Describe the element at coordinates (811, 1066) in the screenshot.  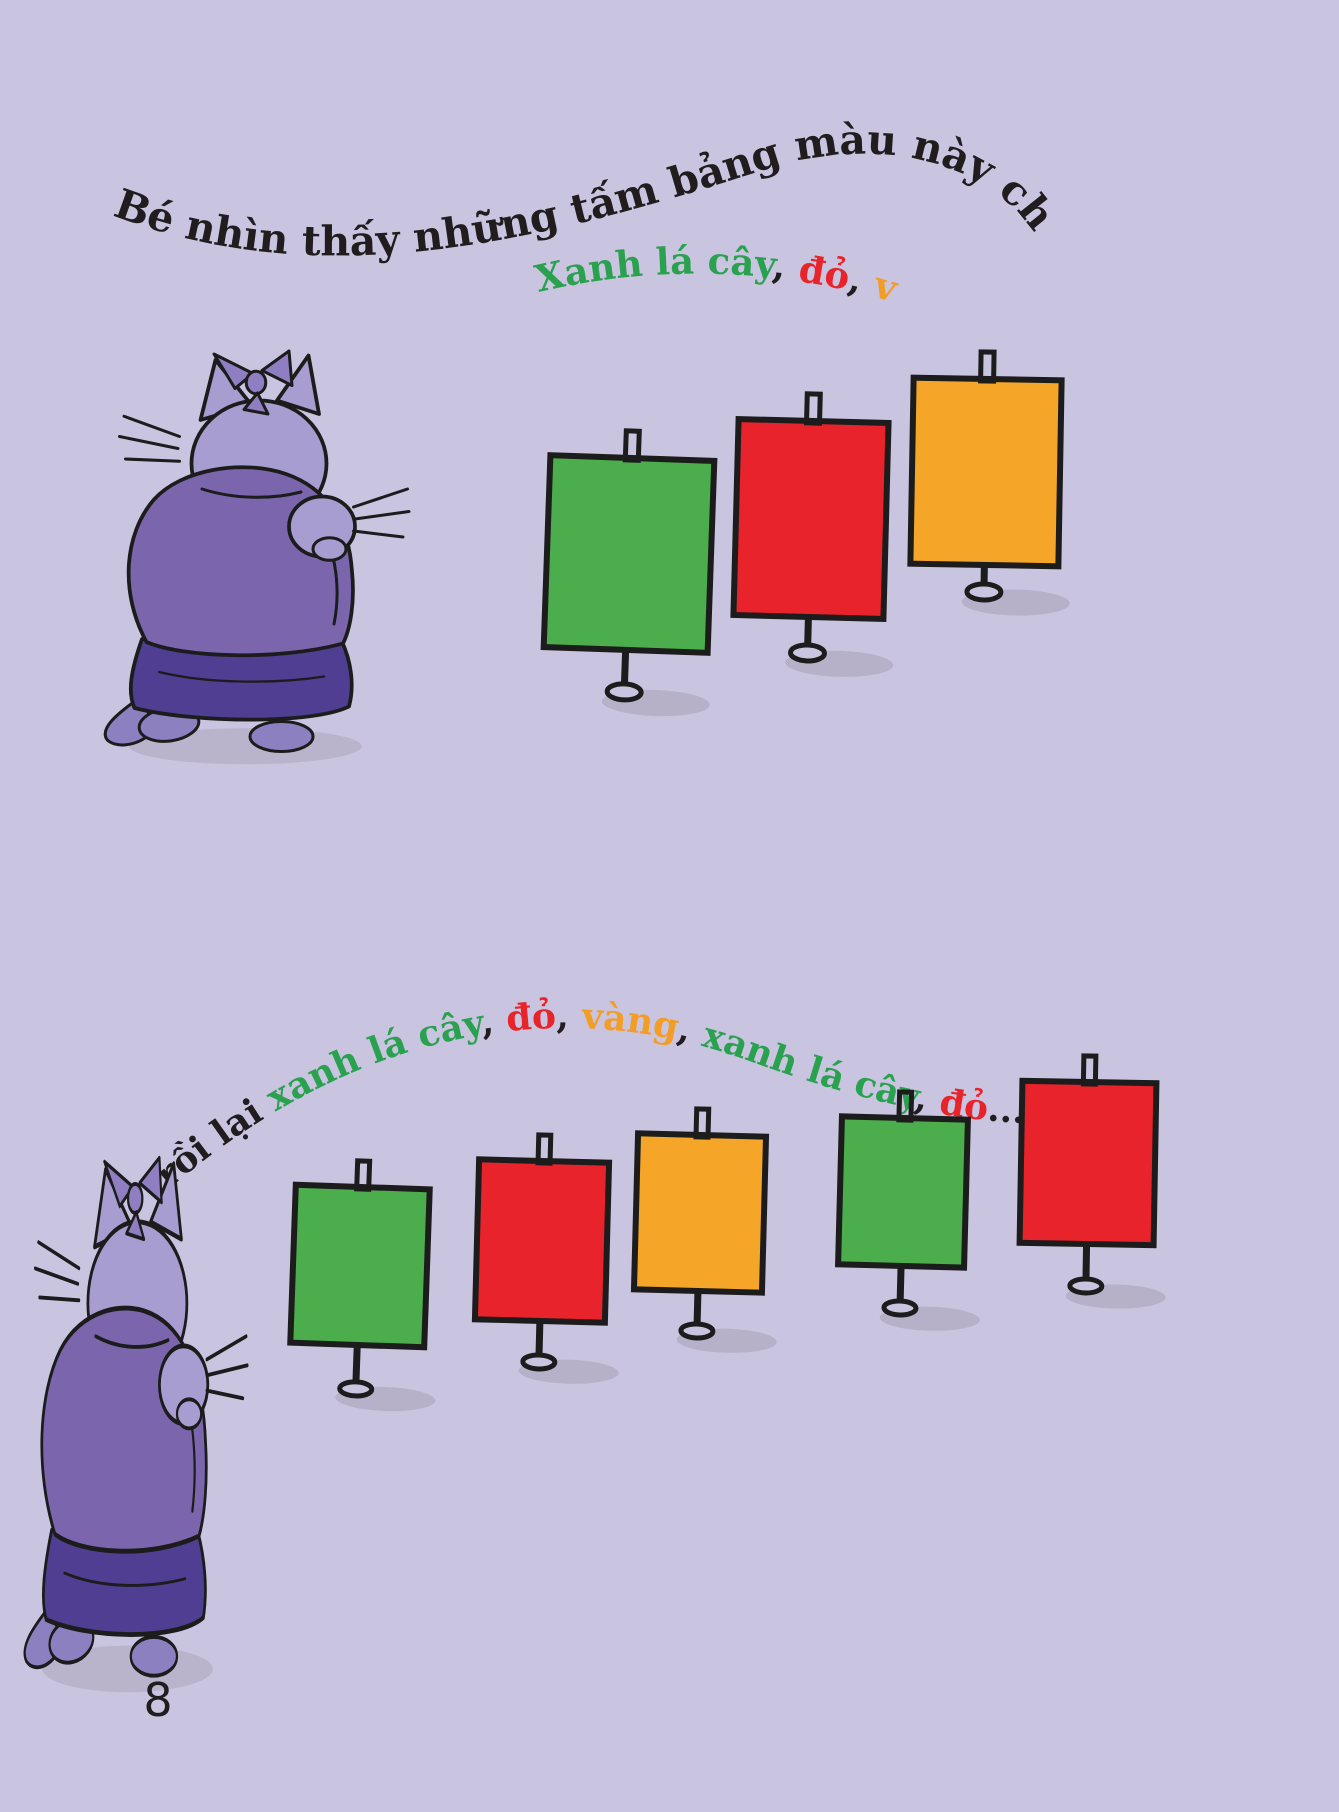
I see `sequence-green-label-2: xanh lá cây` at that location.